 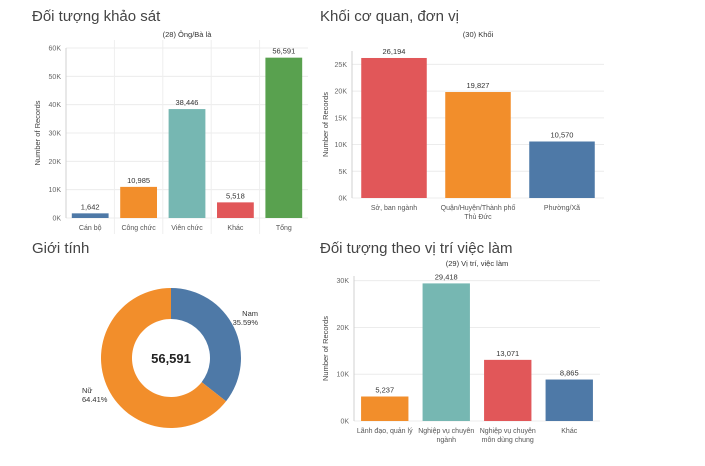 What do you see at coordinates (508, 440) in the screenshot?
I see `position-x-tick-label: môn dùng chung` at bounding box center [508, 440].